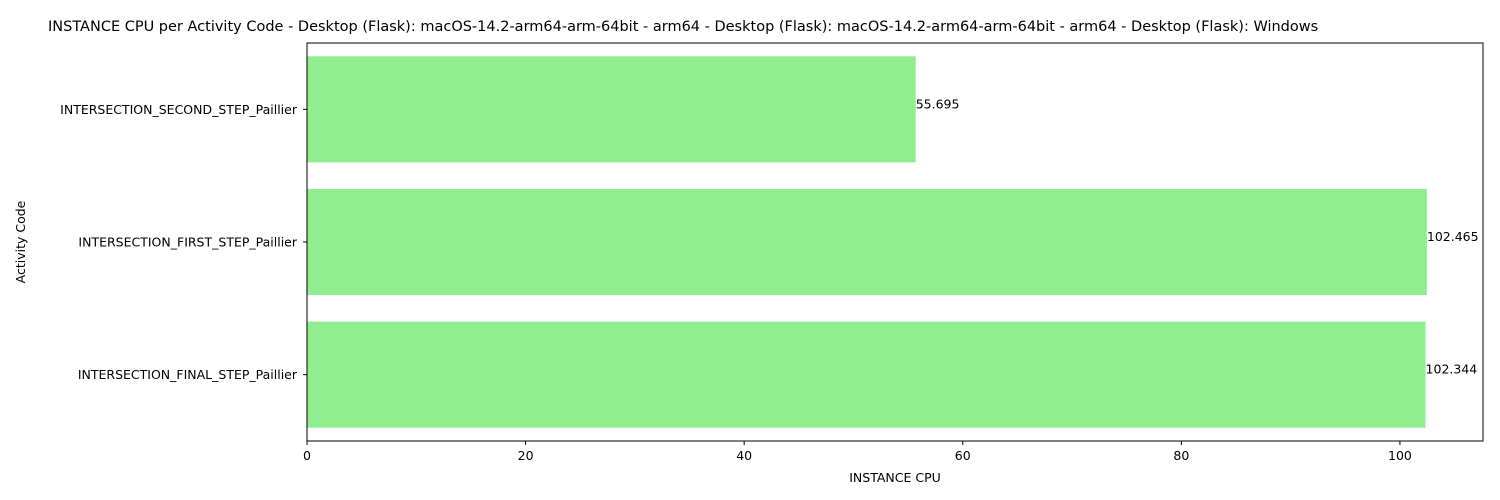 The width and height of the screenshot is (1500, 500). Describe the element at coordinates (187, 242) in the screenshot. I see `y-tick-label: INTERSECTION_FIRST_STEP_Paillier` at that location.